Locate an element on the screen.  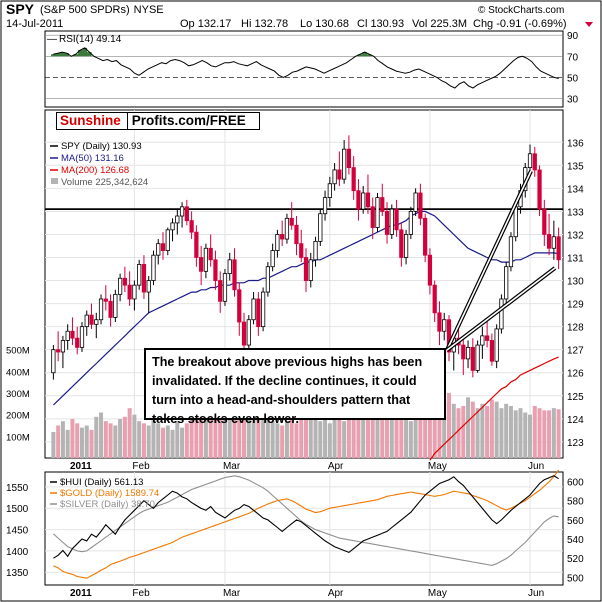
price-tick-label: 127 is located at coordinates (575, 351).